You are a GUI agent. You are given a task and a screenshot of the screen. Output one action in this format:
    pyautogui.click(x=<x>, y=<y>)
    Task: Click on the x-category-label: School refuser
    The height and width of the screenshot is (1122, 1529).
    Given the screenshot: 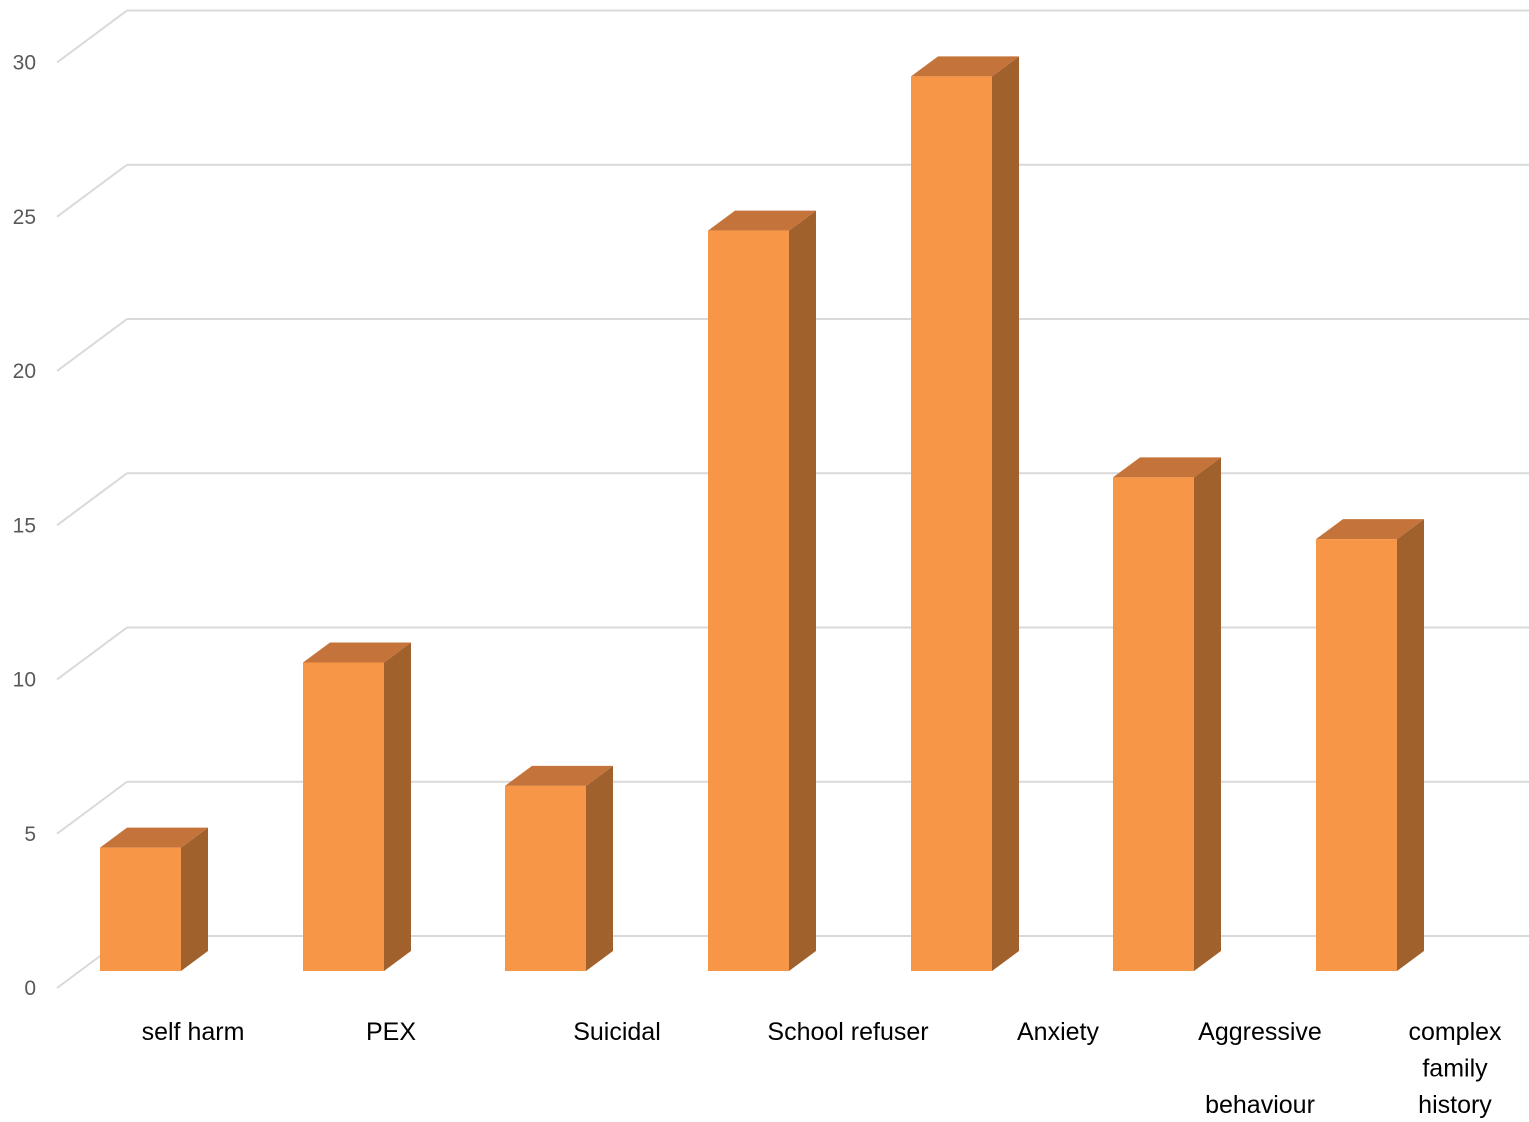 What is the action you would take?
    pyautogui.click(x=847, y=1032)
    